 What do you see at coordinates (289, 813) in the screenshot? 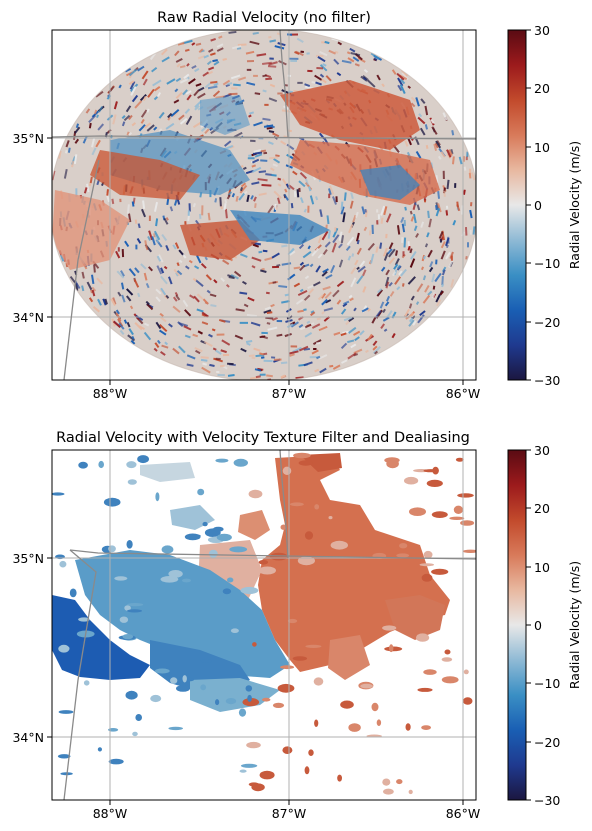
I see `x-tick-label: 87°W` at bounding box center [289, 813].